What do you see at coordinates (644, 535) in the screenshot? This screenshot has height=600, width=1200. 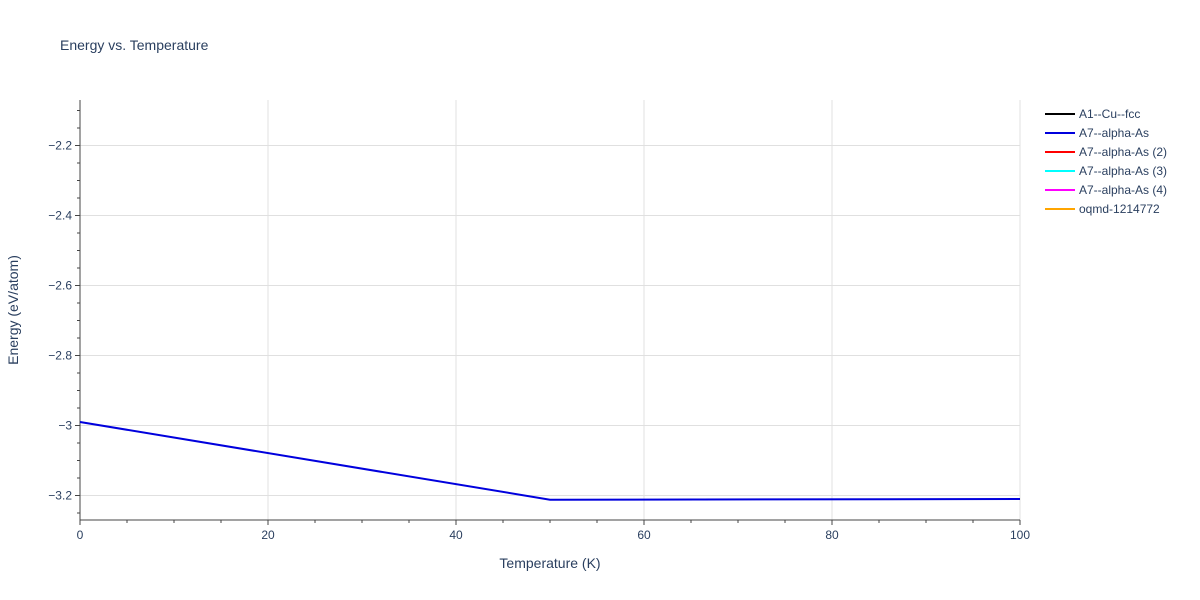 I see `x-tick-label: 60` at bounding box center [644, 535].